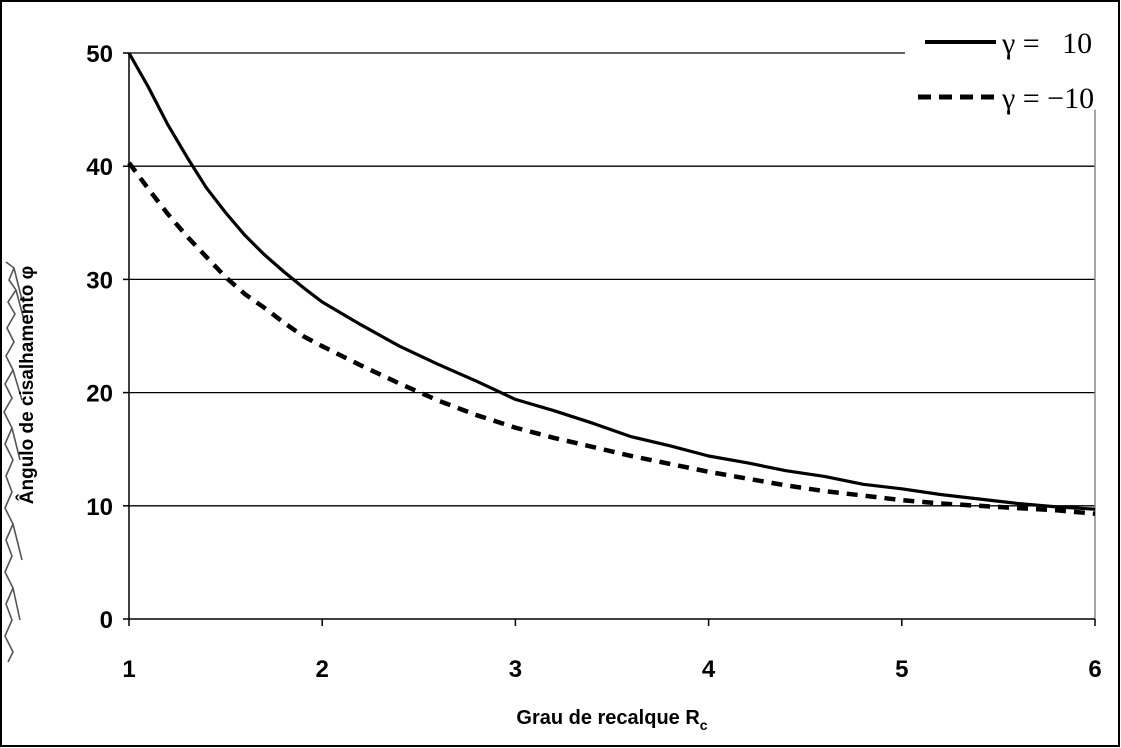  What do you see at coordinates (1094, 669) in the screenshot?
I see `x-tick-label-6: 6` at bounding box center [1094, 669].